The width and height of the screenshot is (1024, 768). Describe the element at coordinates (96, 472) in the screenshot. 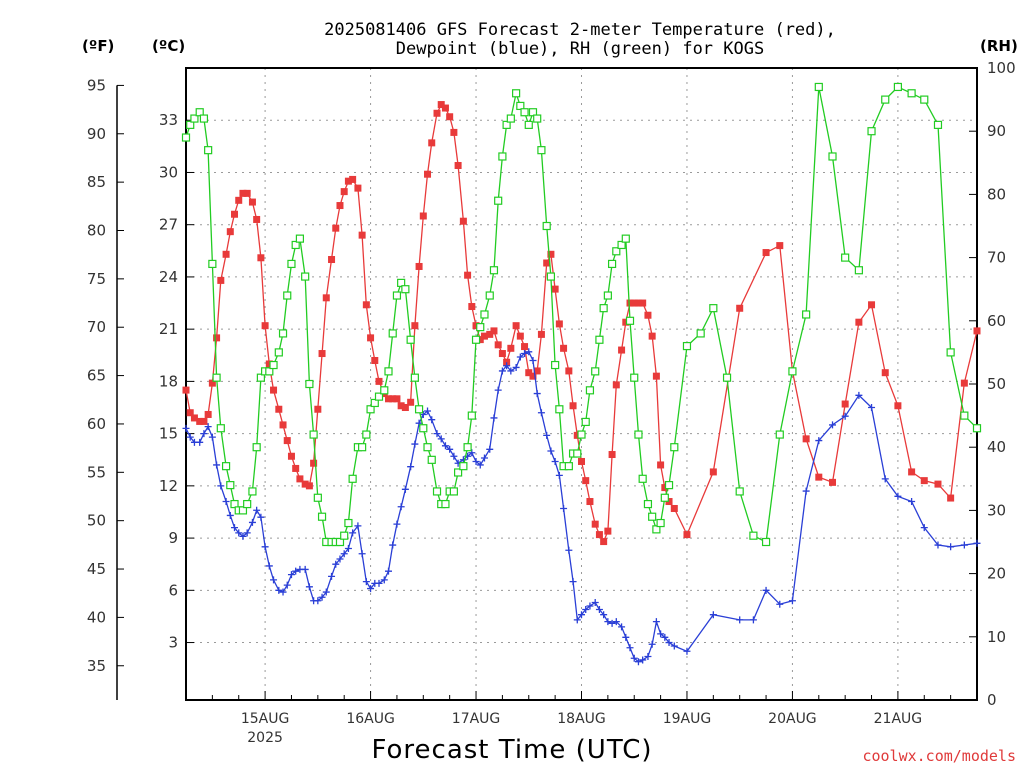

I see `fahrenheit-tick-label: 55` at that location.